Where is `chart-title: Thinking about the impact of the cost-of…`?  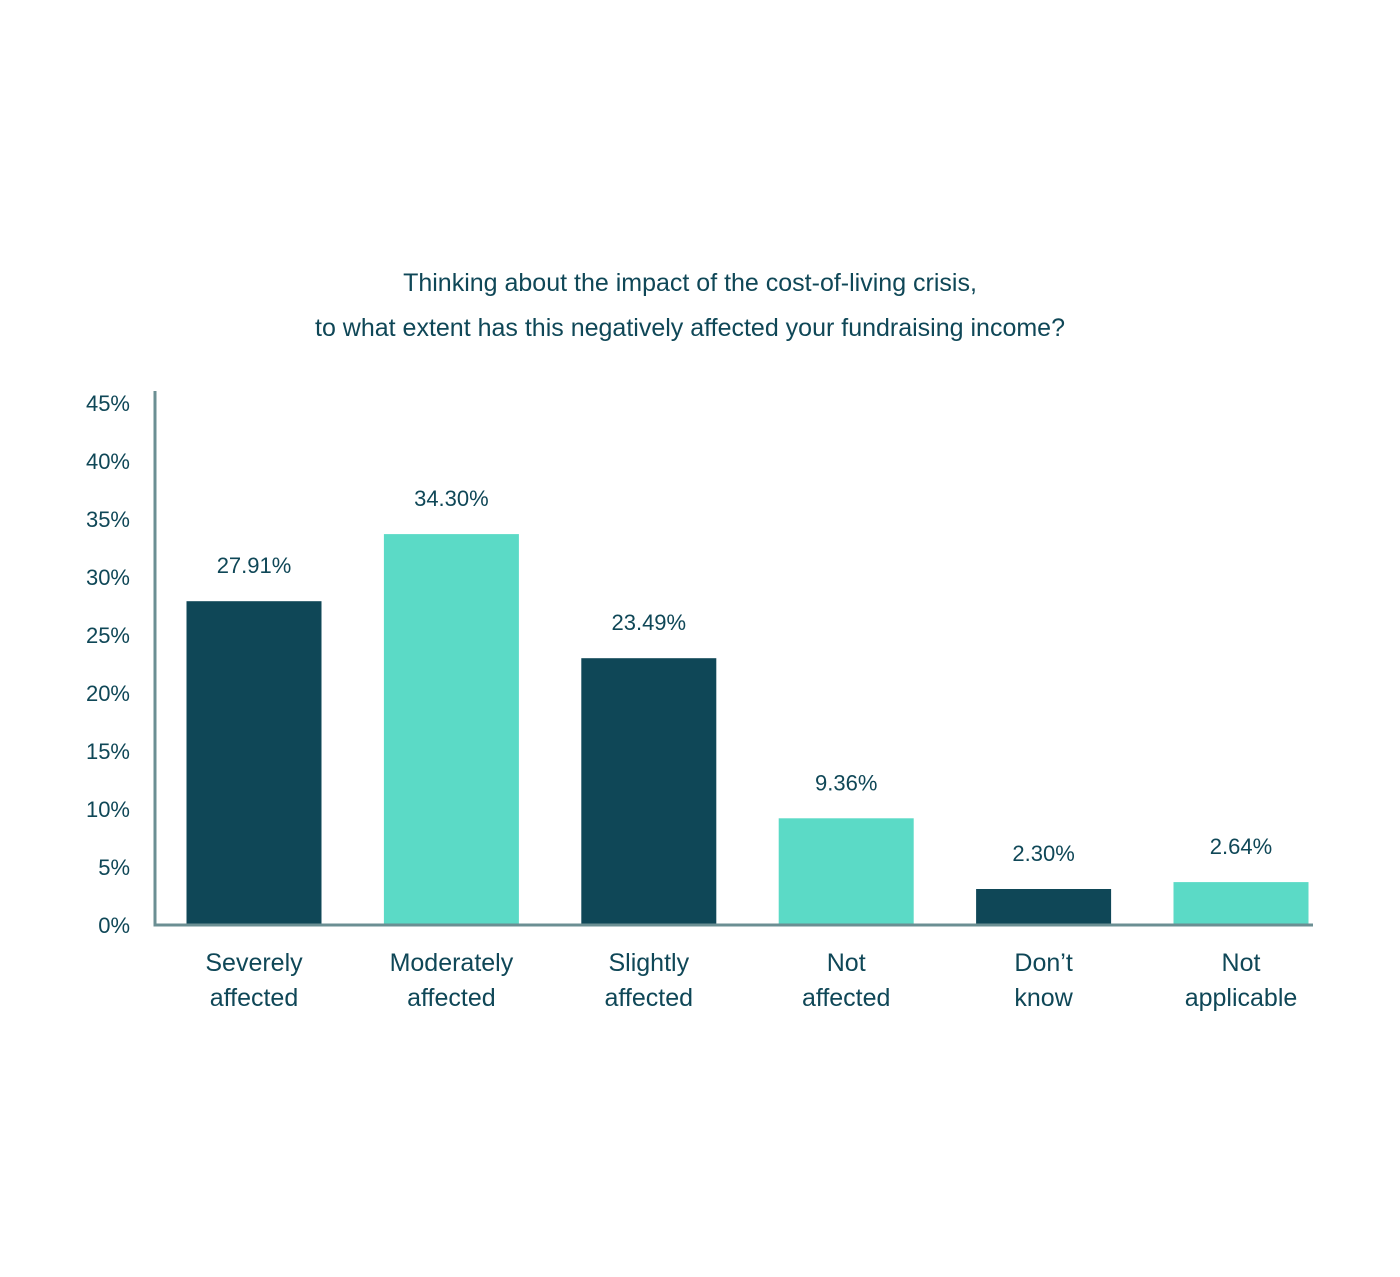
chart-title: Thinking about the impact of the cost-of… is located at coordinates (690, 305).